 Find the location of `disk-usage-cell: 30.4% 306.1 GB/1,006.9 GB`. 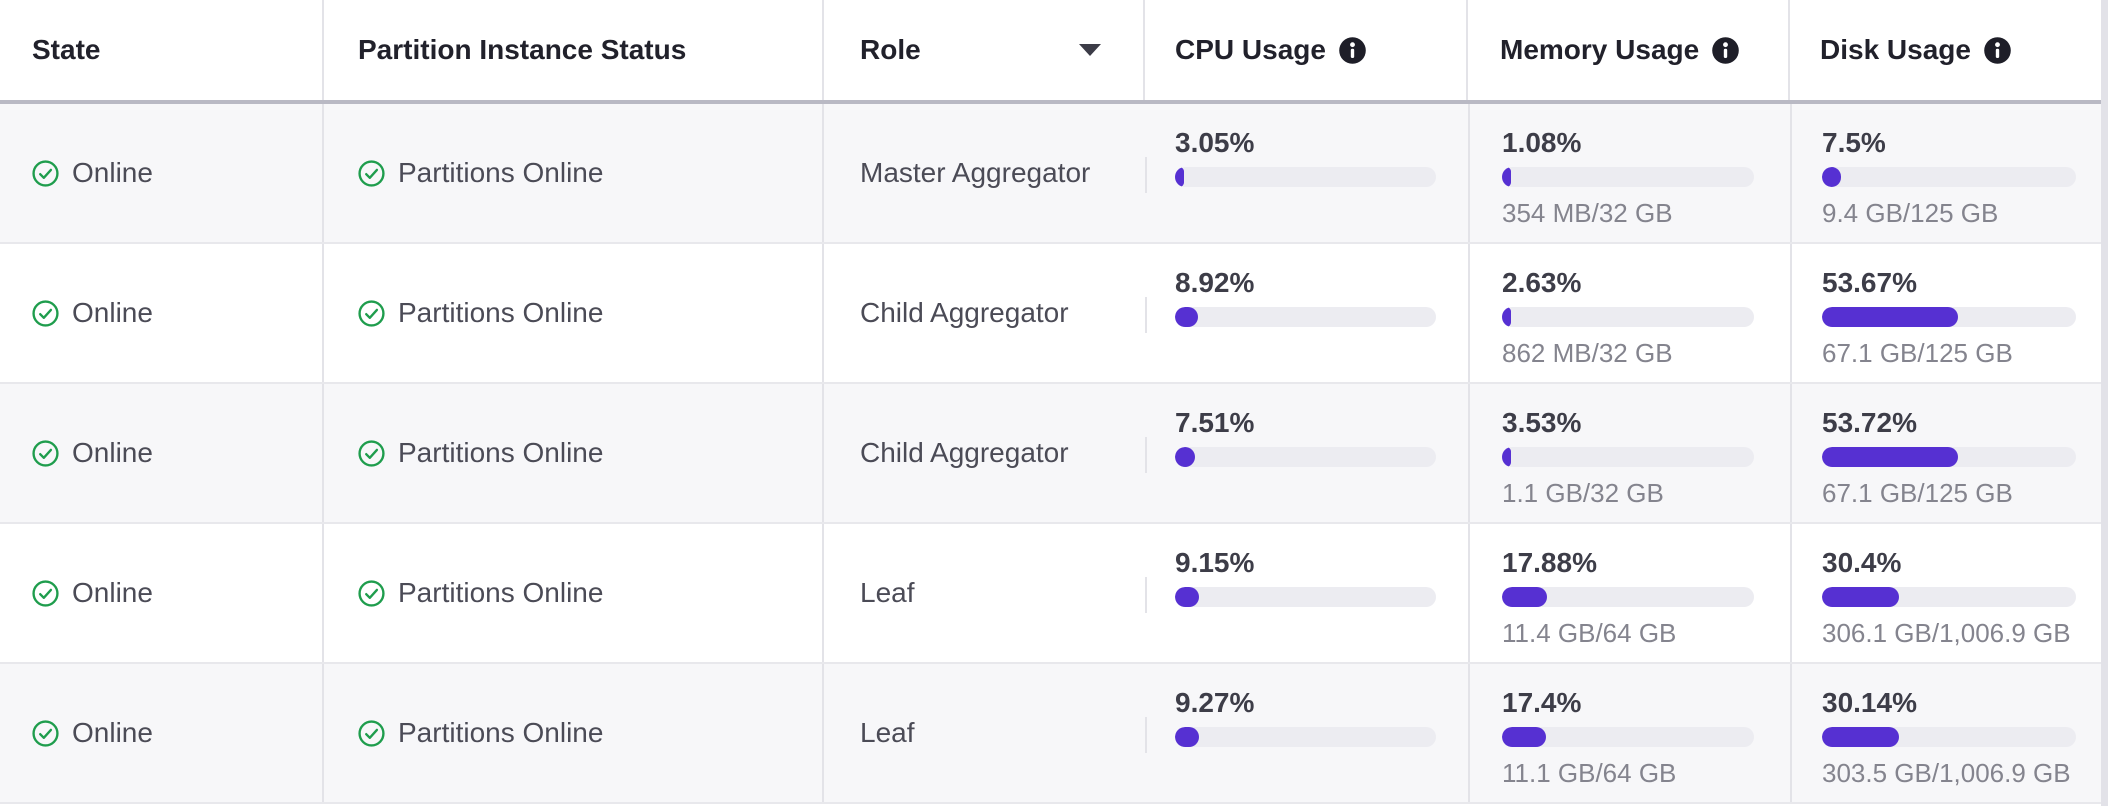

disk-usage-cell: 30.4% 306.1 GB/1,006.9 GB is located at coordinates (1949, 593).